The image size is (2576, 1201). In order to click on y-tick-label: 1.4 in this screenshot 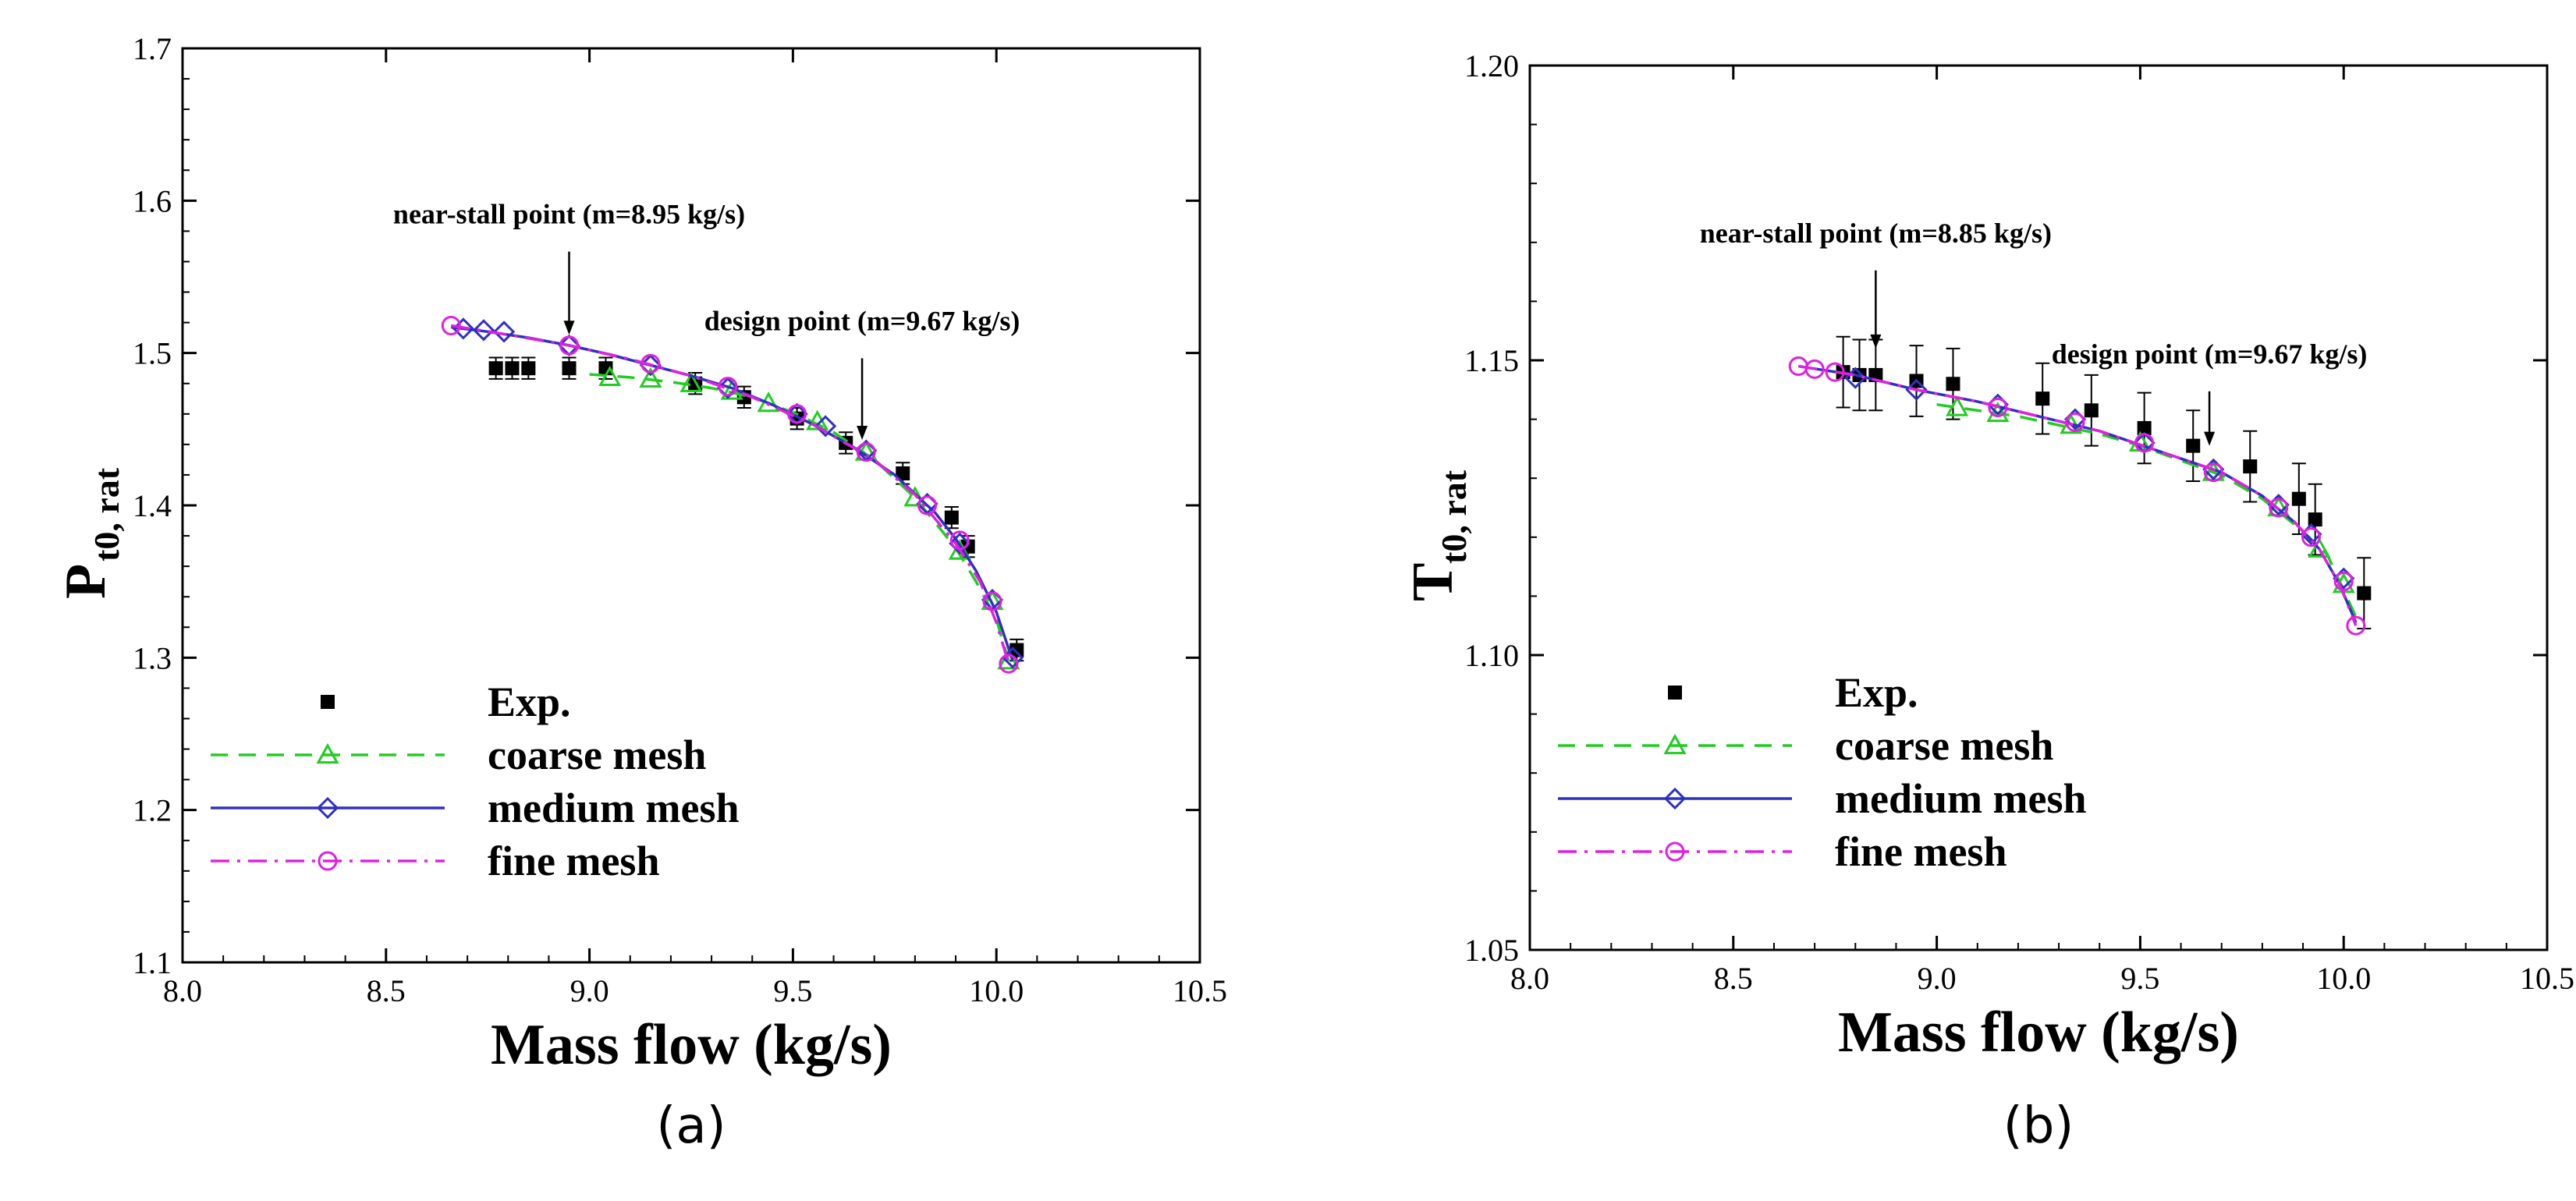, I will do `click(152, 506)`.